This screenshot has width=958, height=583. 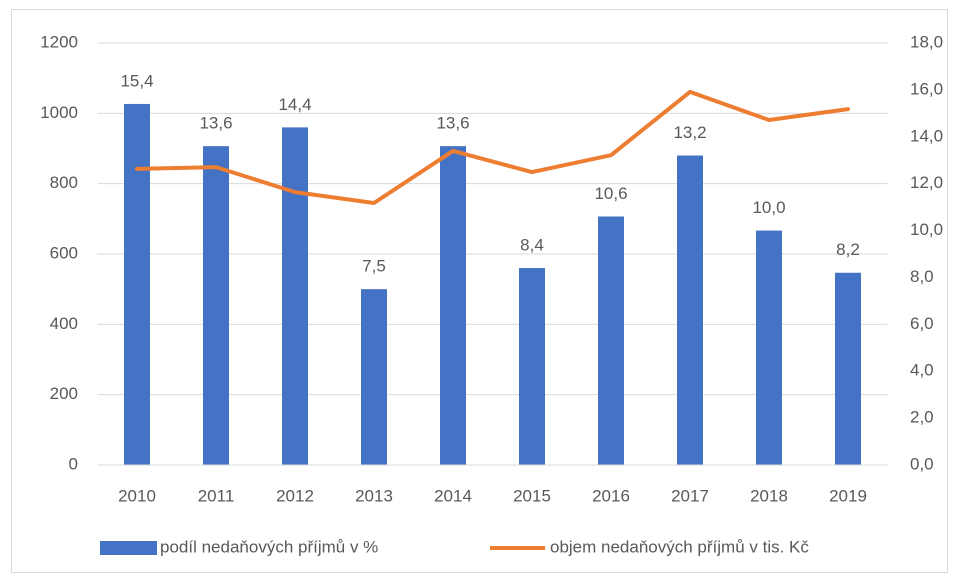 I want to click on y2-tick-label: 14,0, so click(x=926, y=135).